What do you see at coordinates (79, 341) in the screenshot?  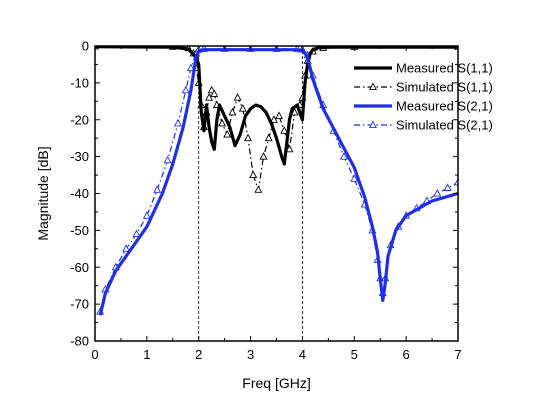 I see `y-tick-label: -80` at bounding box center [79, 341].